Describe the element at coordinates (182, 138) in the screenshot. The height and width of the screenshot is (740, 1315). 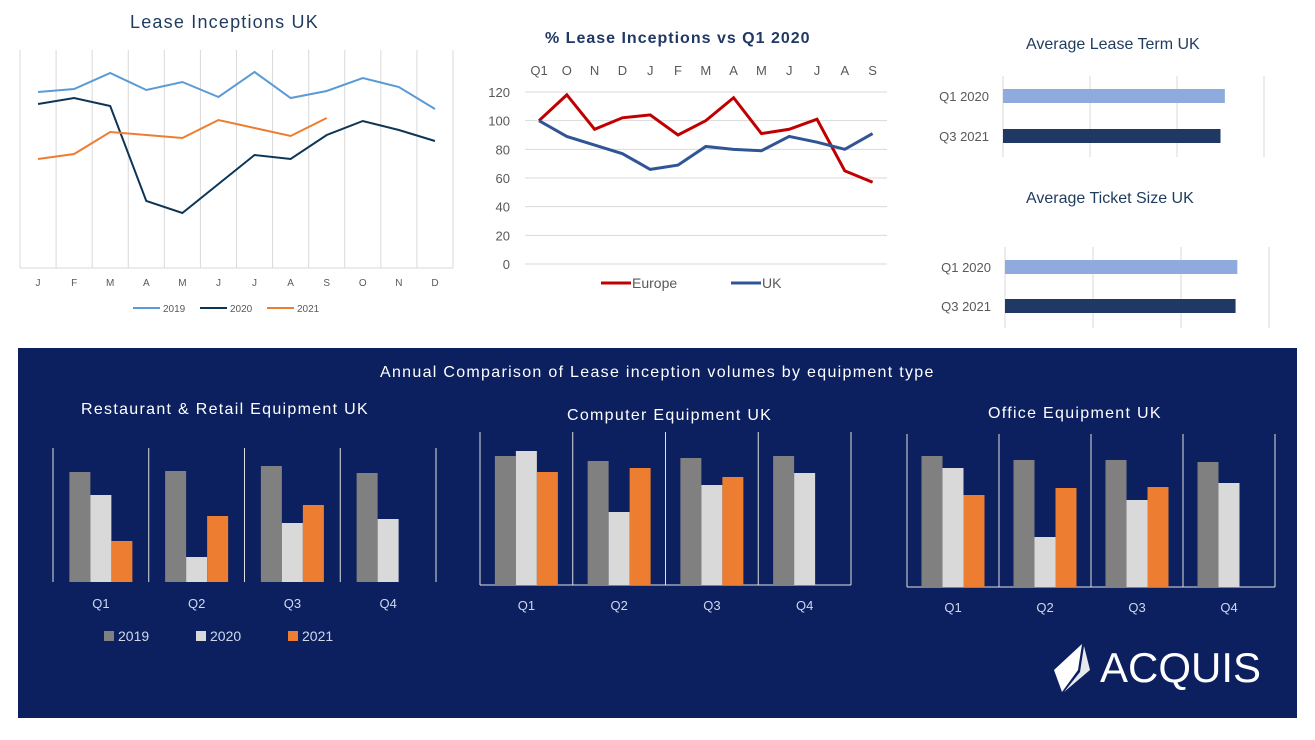
I see `series-line-2021` at that location.